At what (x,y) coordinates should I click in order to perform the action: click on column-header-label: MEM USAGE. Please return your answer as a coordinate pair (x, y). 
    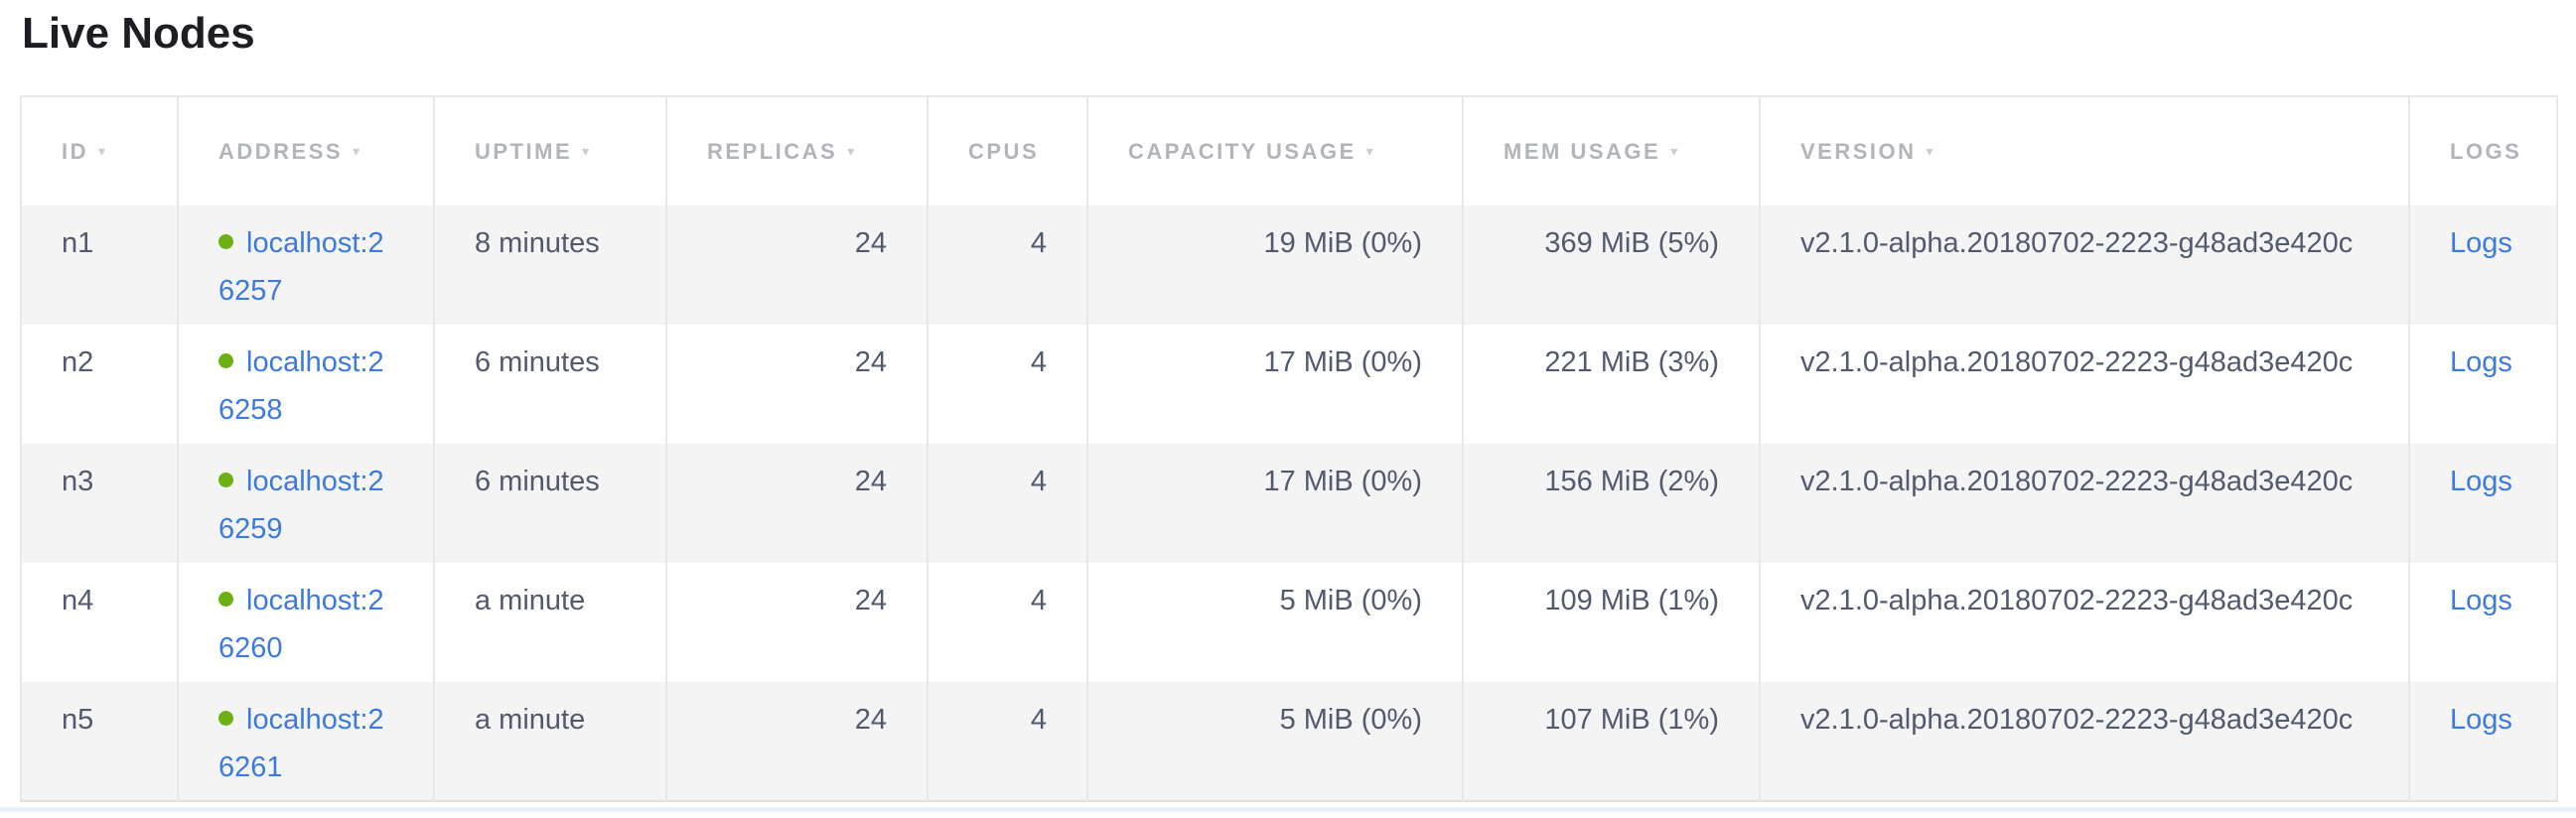
    Looking at the image, I should click on (1582, 151).